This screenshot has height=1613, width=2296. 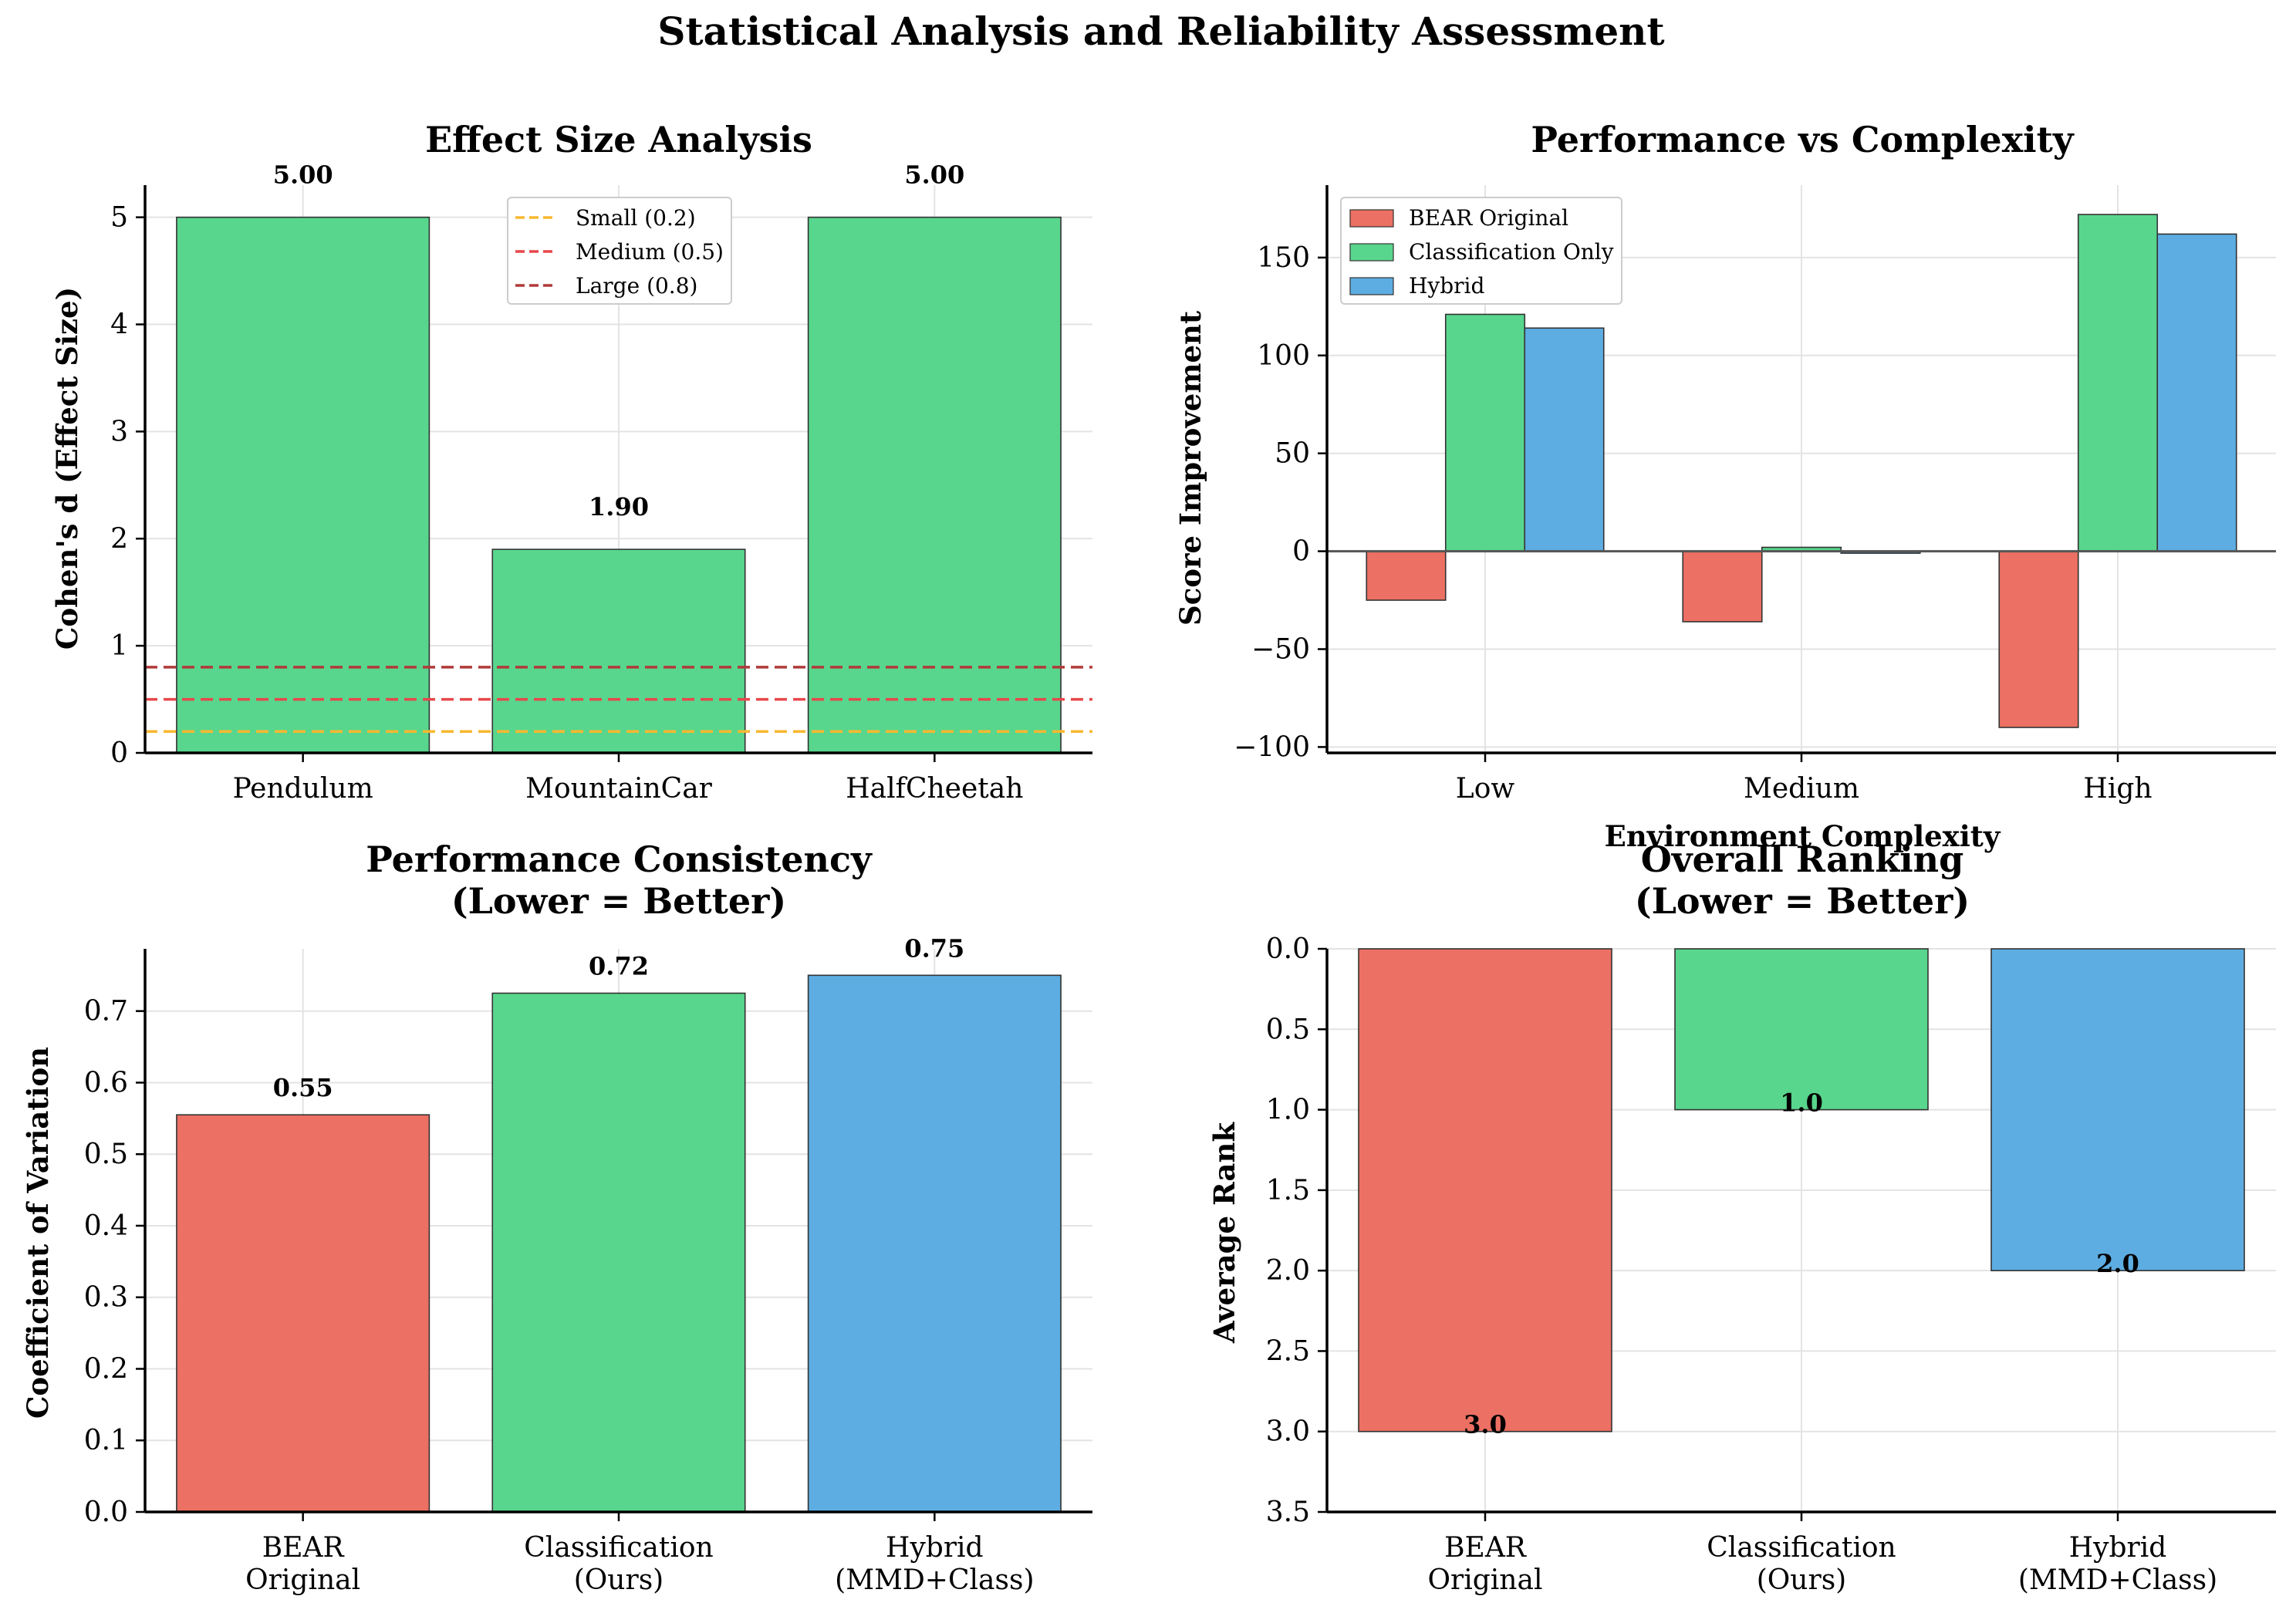 What do you see at coordinates (2117, 1263) in the screenshot?
I see `ranking-value-label: 2.0` at bounding box center [2117, 1263].